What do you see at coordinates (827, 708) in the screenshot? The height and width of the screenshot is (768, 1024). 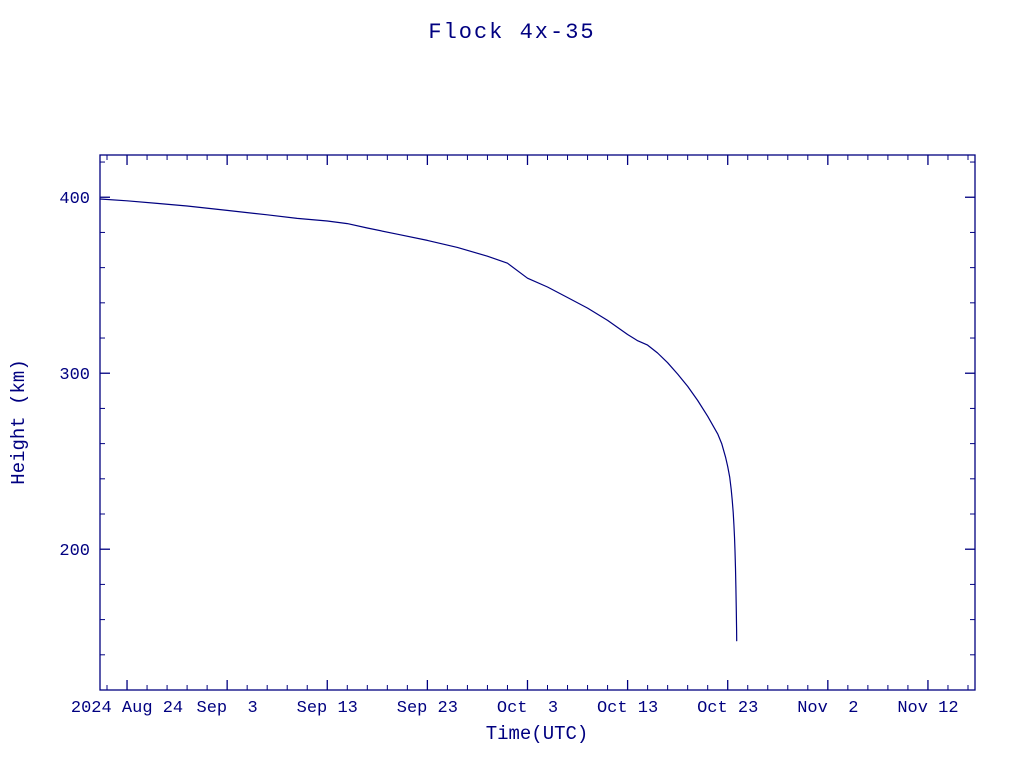 I see `x-tick-label: Nov 2` at bounding box center [827, 708].